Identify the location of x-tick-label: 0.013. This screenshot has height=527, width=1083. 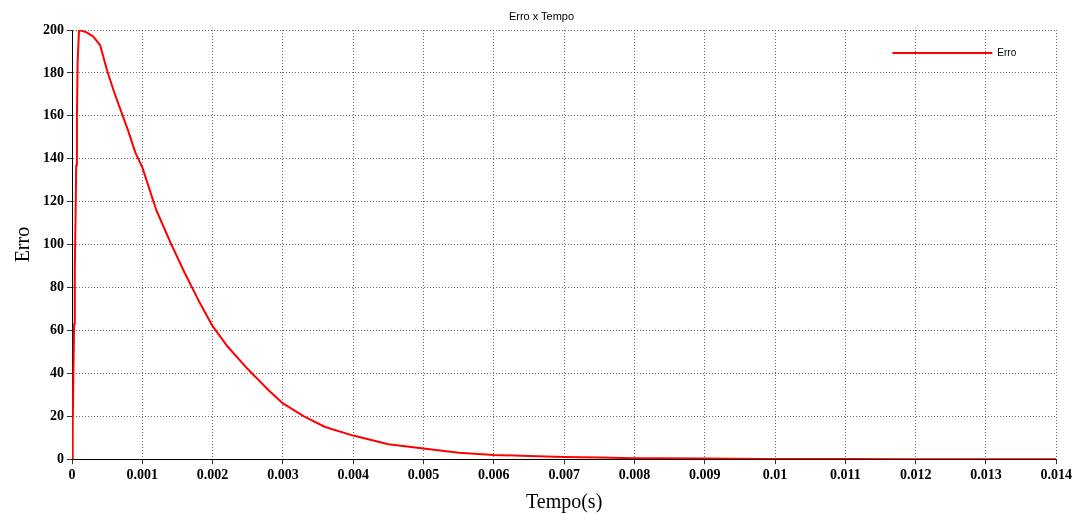
(986, 475).